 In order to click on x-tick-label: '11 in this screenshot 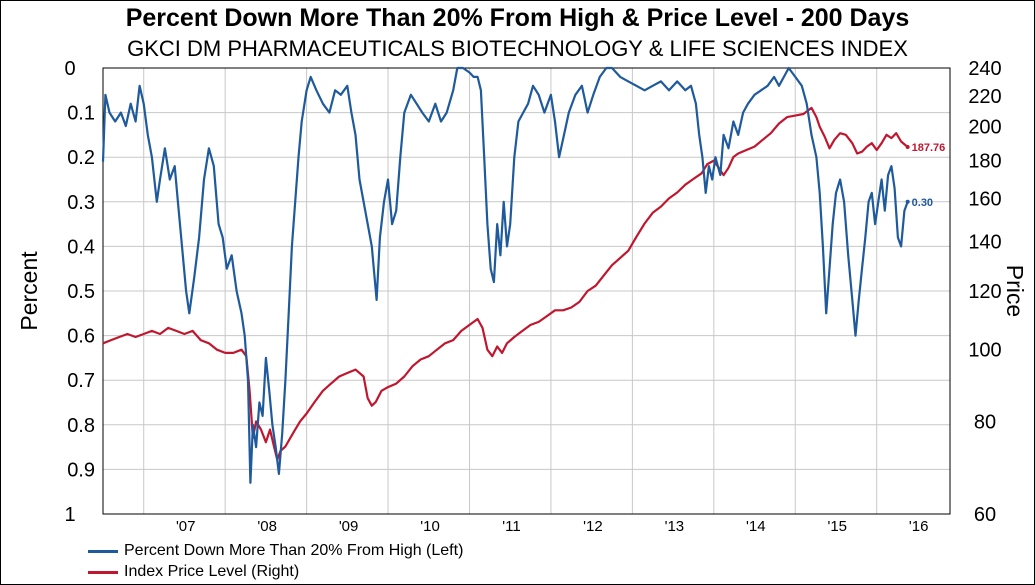, I will do `click(511, 526)`.